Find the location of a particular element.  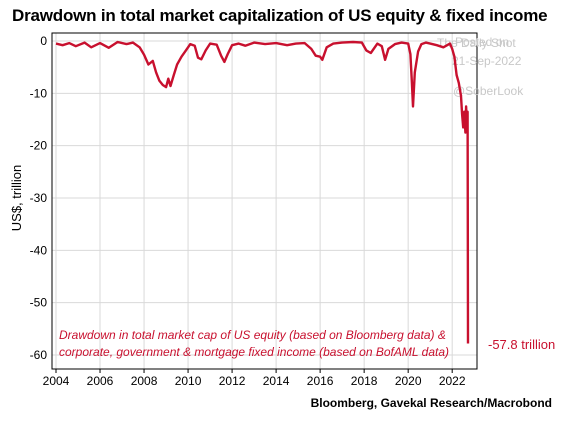

watermark-line4: @SoberLook is located at coordinates (488, 91).